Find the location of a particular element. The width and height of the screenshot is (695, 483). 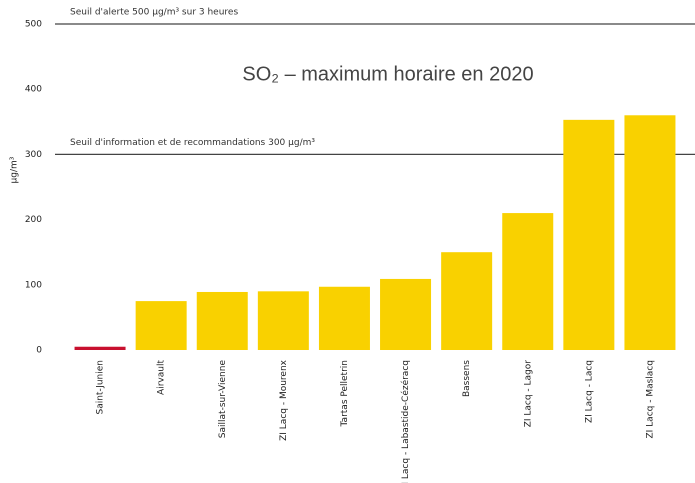

y-tick-label: 100 is located at coordinates (33, 285).